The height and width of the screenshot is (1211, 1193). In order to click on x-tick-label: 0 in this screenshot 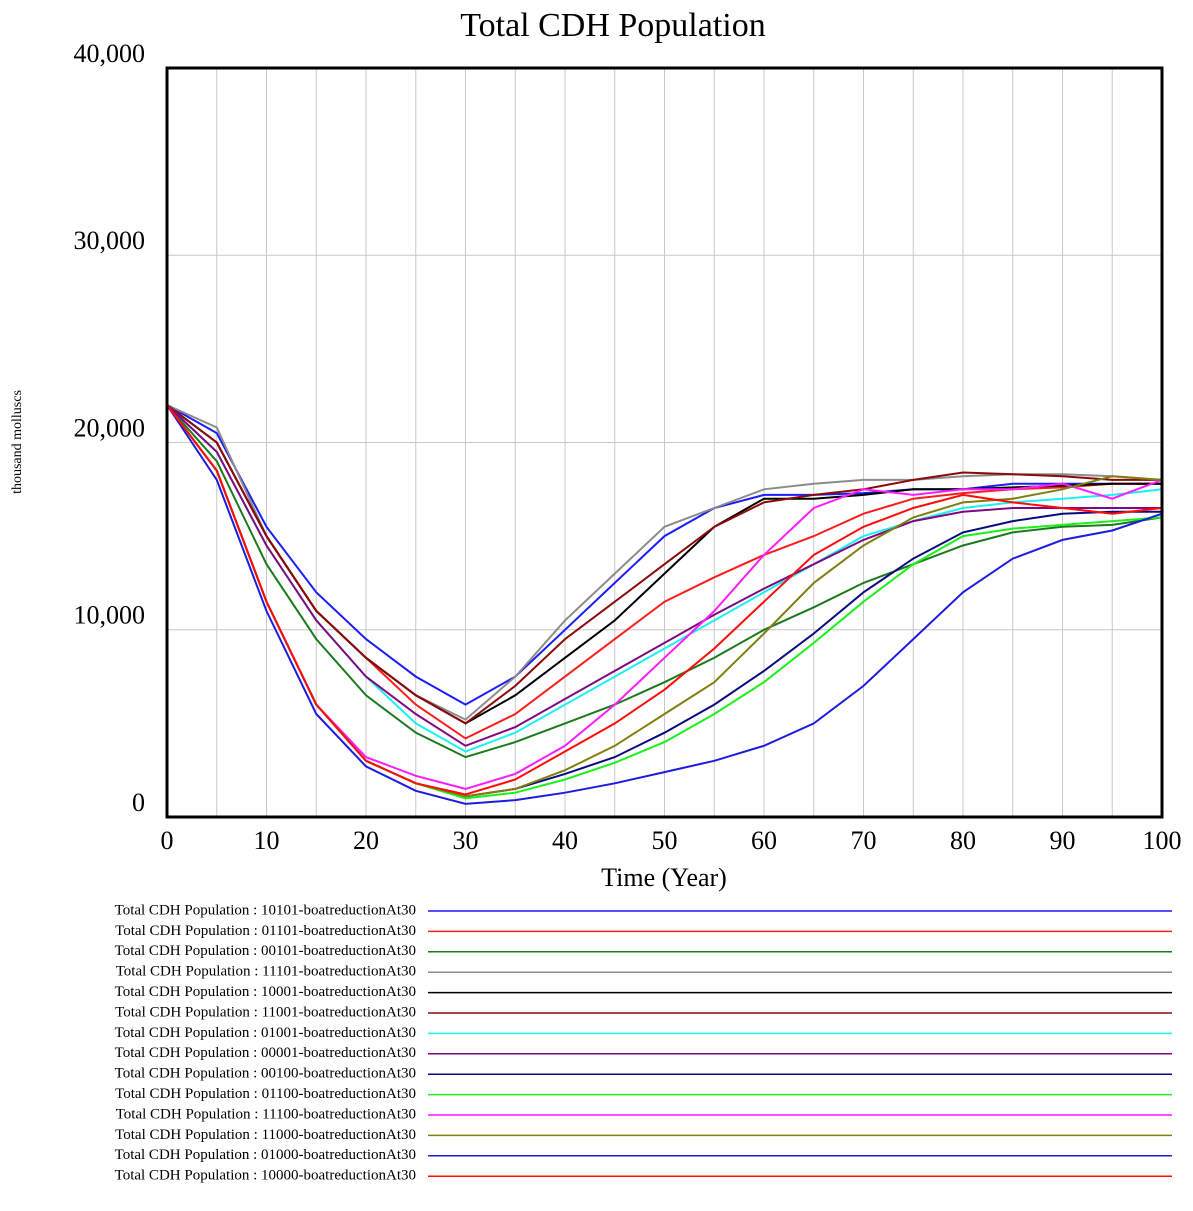, I will do `click(167, 840)`.